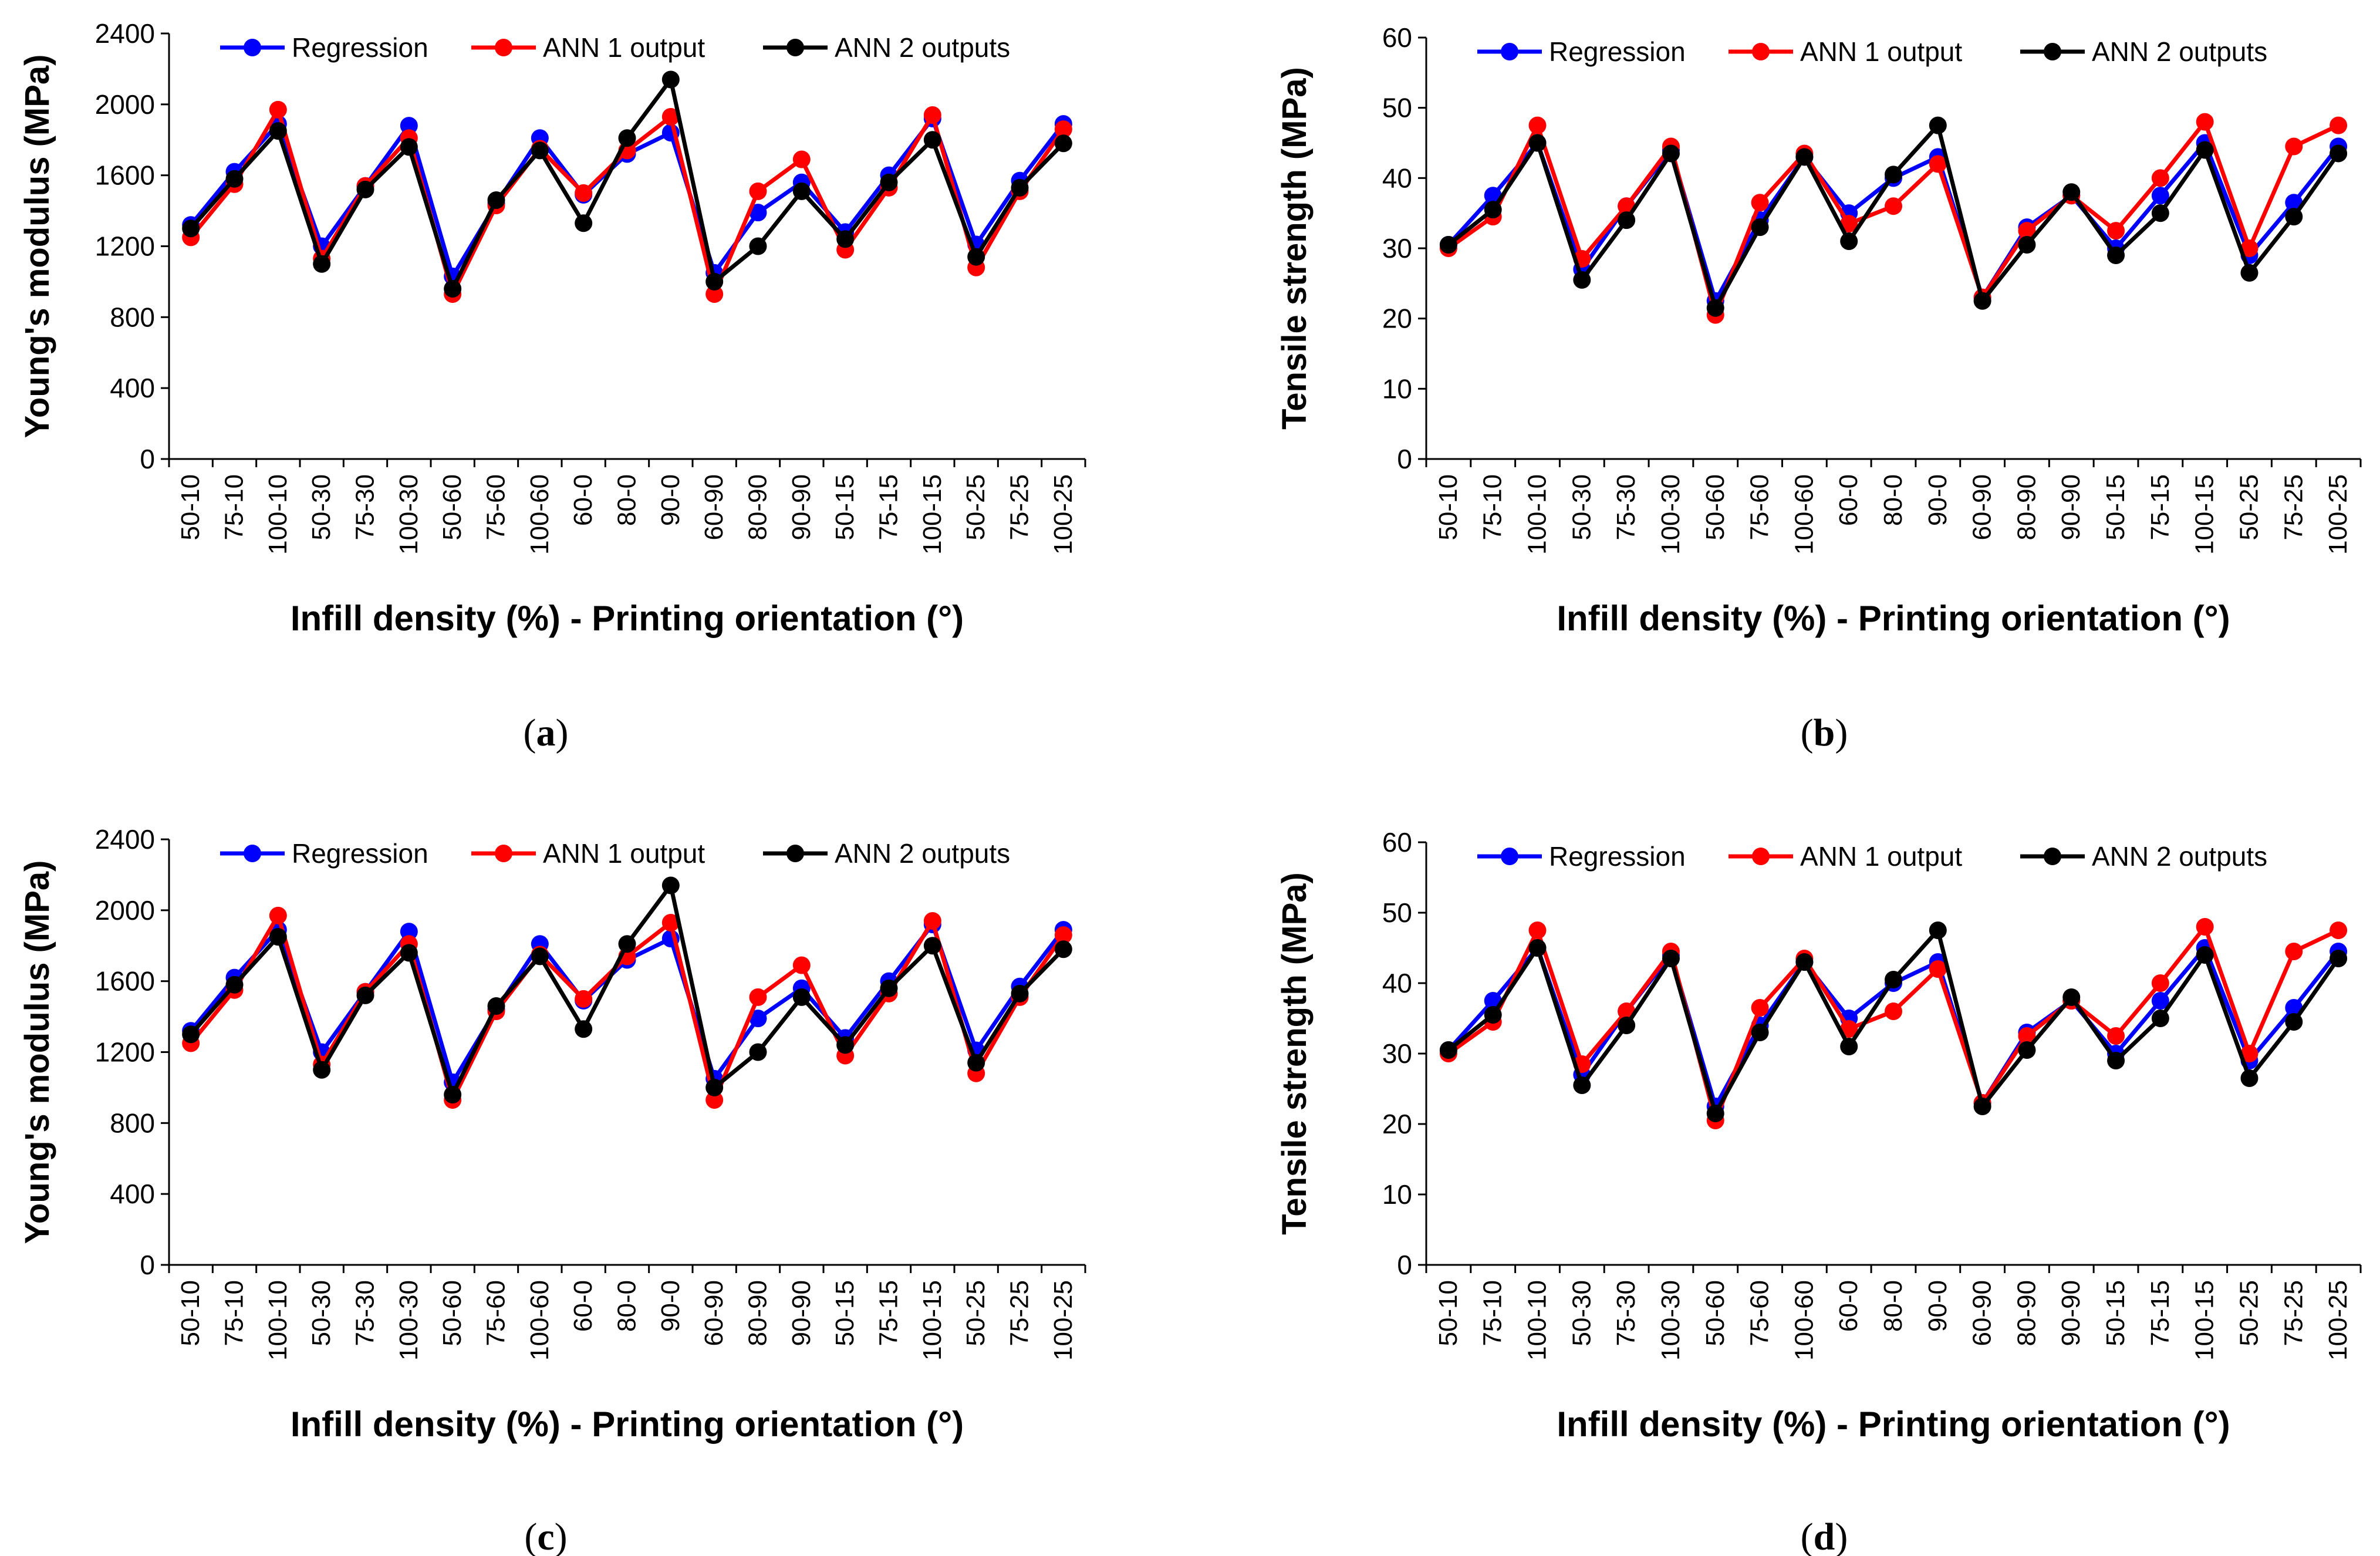 The height and width of the screenshot is (1556, 2380). Describe the element at coordinates (758, 508) in the screenshot. I see `x-tick-label: 80-90` at that location.